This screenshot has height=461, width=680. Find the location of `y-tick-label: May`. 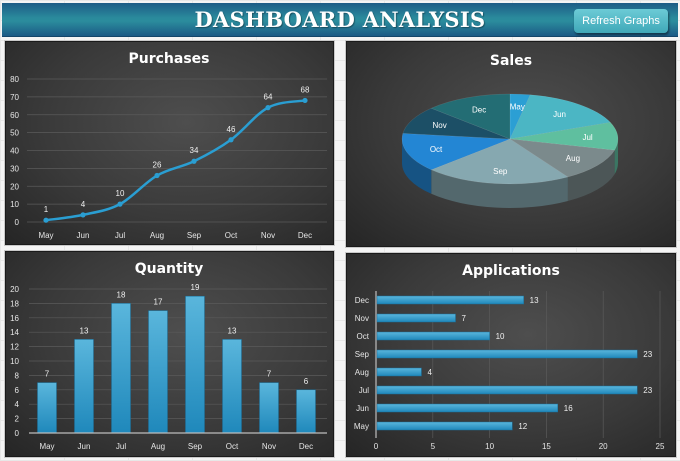

y-tick-label: May is located at coordinates (361, 426).